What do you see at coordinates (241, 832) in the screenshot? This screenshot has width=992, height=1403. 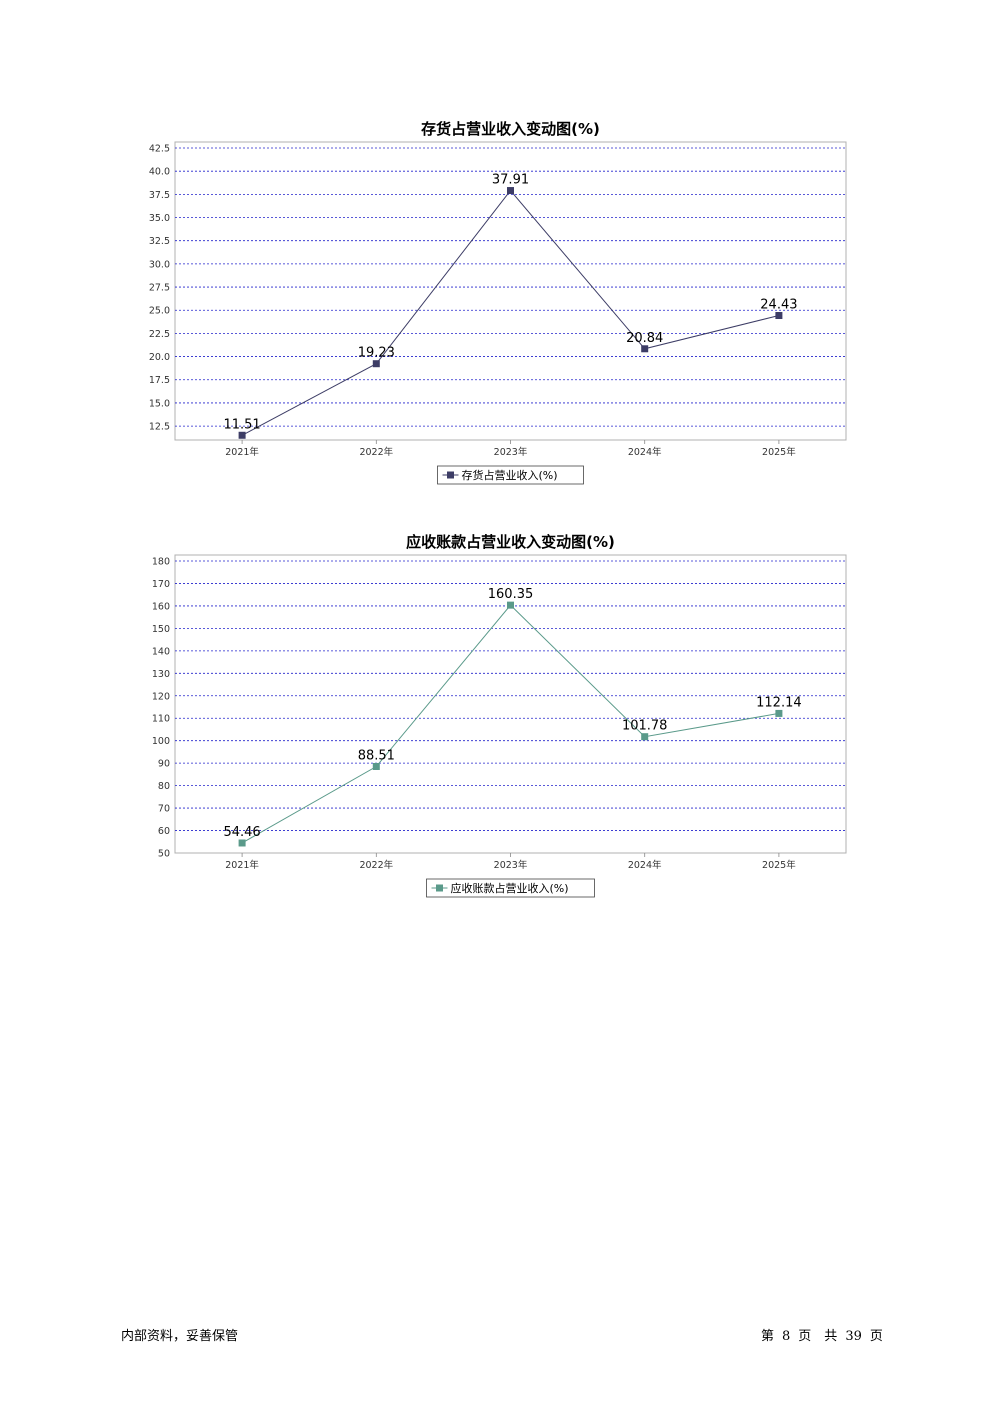 I see `data-label: 54.46` at bounding box center [241, 832].